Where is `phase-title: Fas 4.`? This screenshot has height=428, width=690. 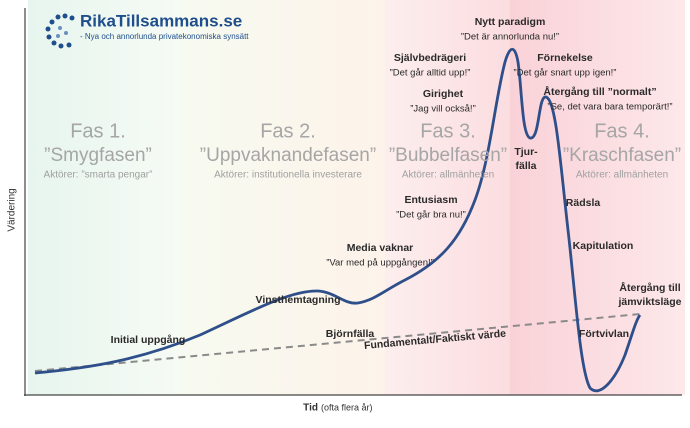
phase-title: Fas 4. is located at coordinates (622, 131).